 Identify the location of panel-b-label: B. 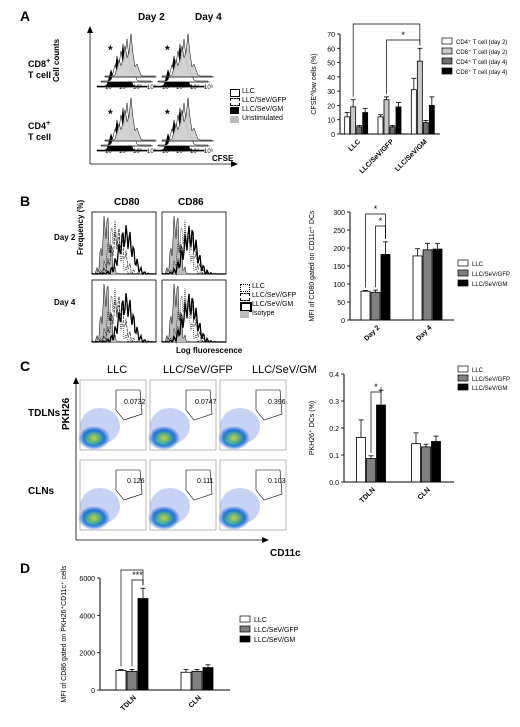
(25, 201).